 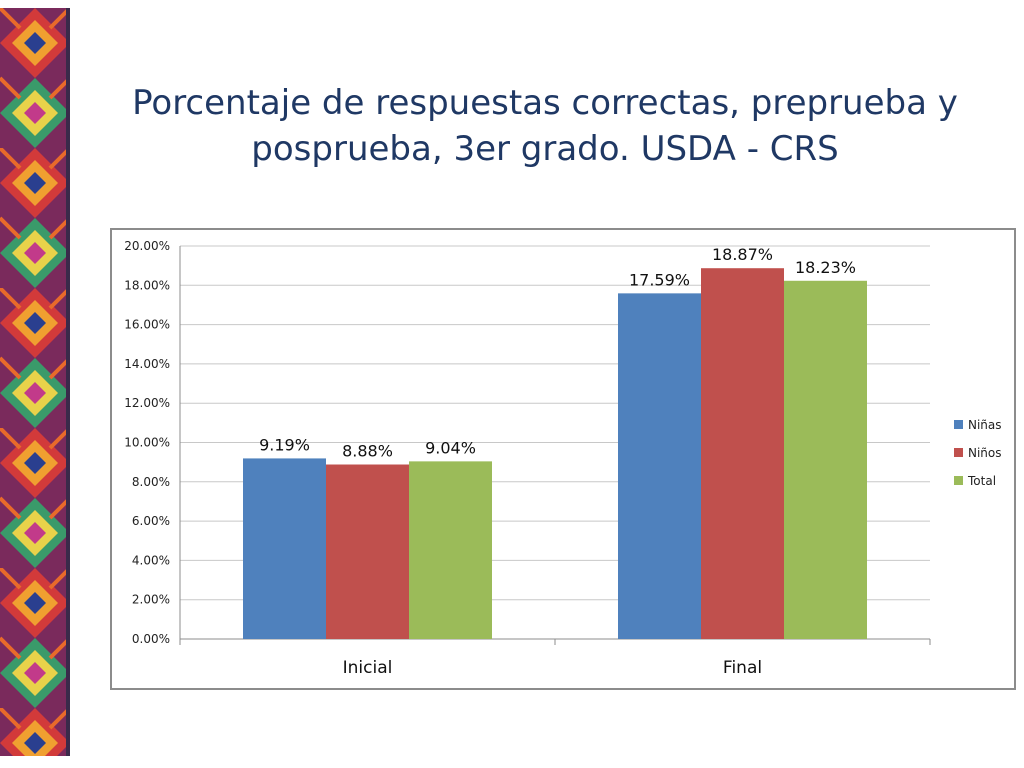 I want to click on y-tick-label: 16.00%, so click(x=147, y=325).